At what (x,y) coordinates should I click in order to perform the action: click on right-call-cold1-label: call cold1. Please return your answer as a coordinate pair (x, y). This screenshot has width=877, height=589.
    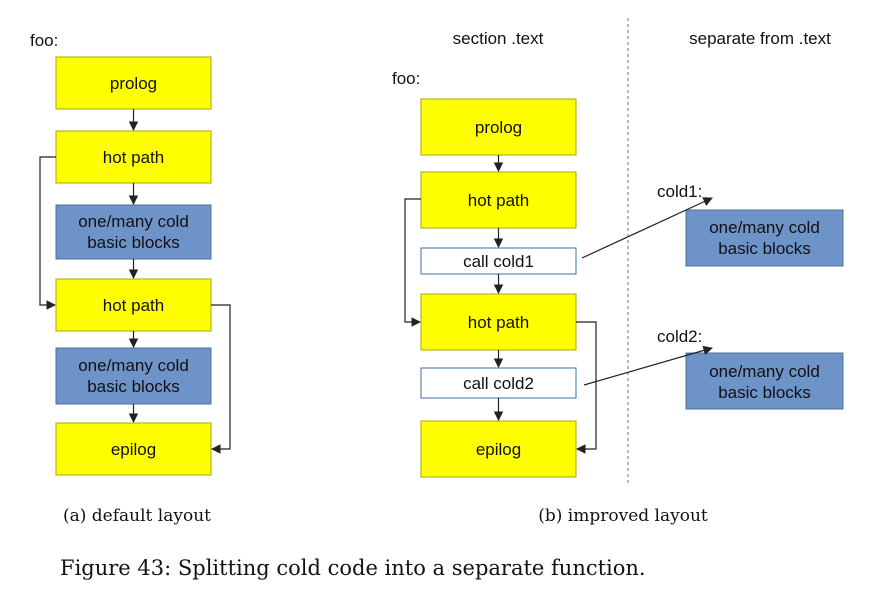
    Looking at the image, I should click on (498, 261).